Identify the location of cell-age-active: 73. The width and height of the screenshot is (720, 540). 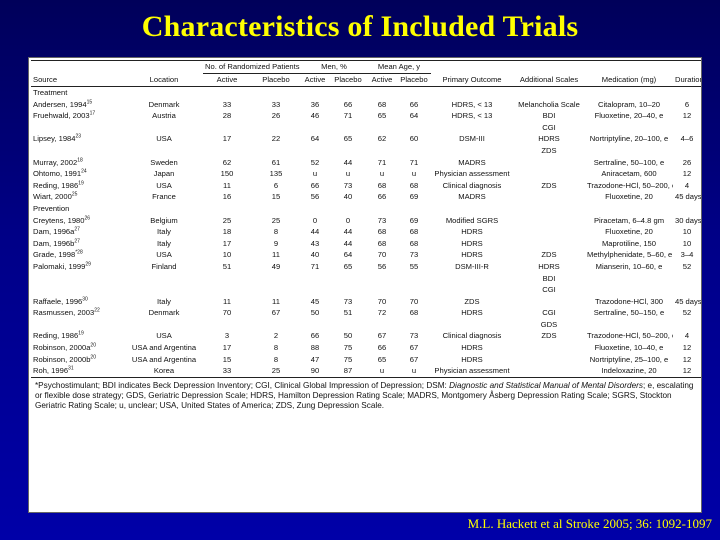
(382, 220).